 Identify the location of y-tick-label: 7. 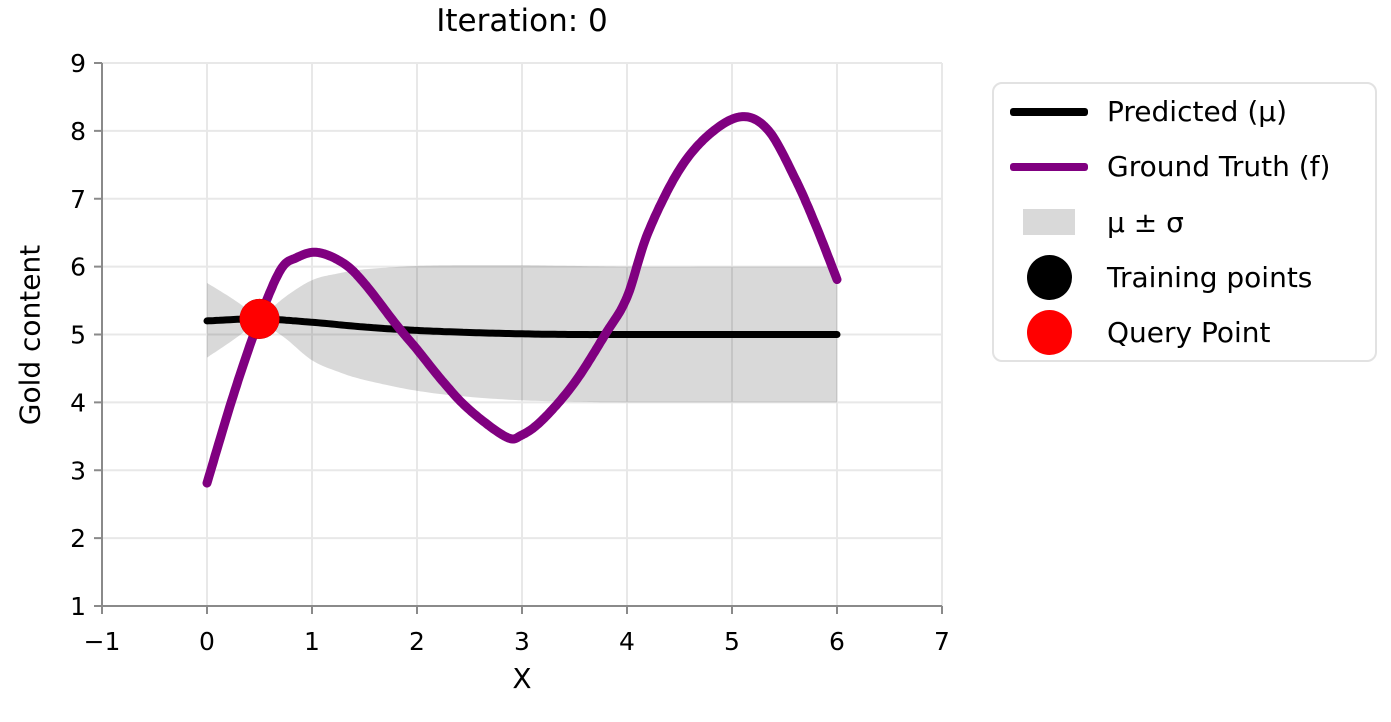
(78, 199).